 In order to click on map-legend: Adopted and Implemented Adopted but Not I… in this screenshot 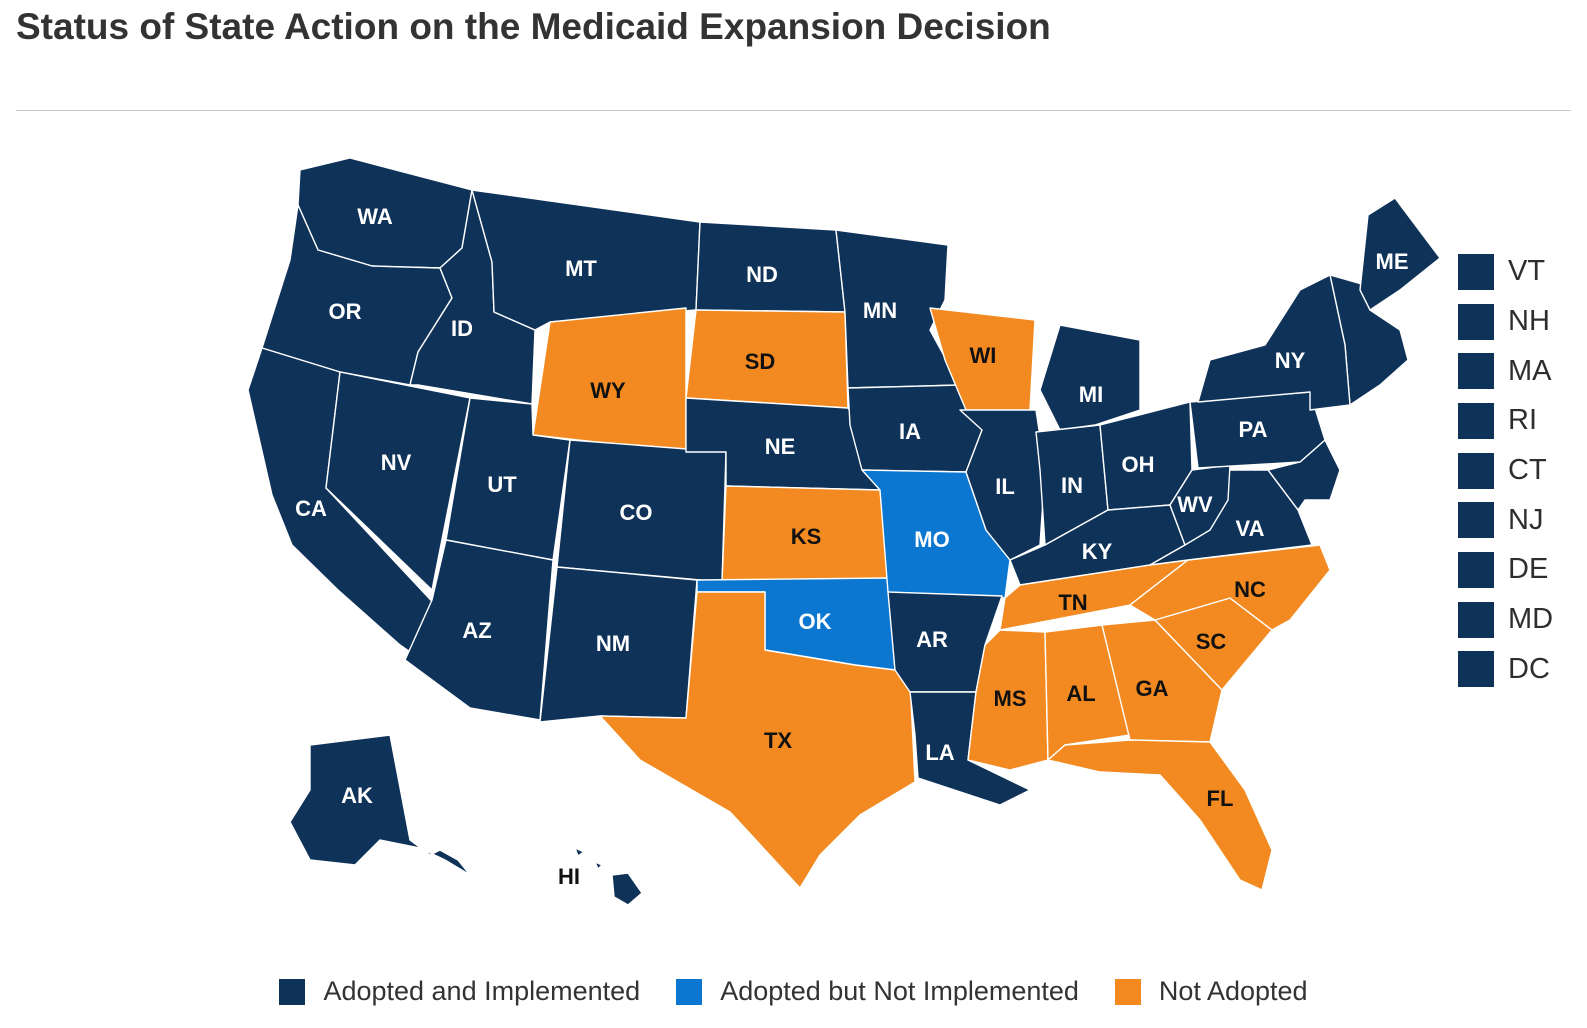, I will do `click(793, 991)`.